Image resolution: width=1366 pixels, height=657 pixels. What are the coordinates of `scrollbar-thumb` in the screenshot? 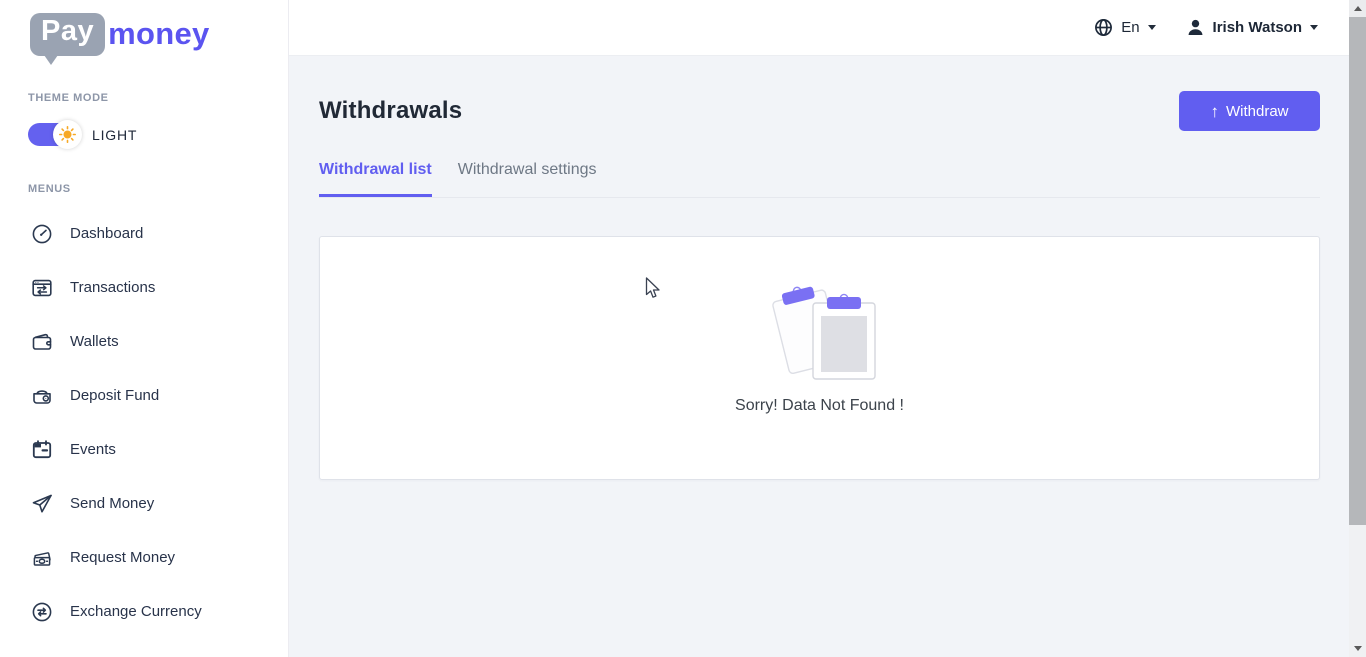 It's located at (1357, 271).